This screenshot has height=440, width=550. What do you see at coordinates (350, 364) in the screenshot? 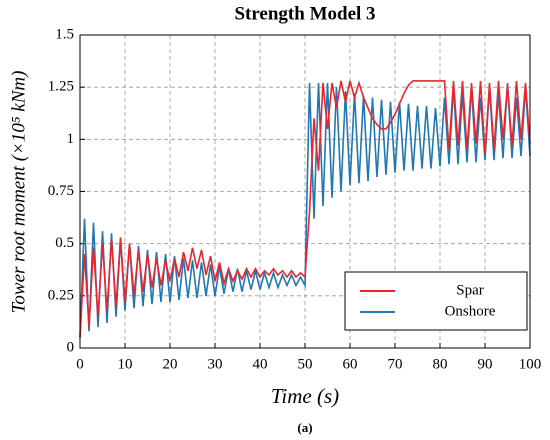
I see `x-tick-label: 60` at bounding box center [350, 364].